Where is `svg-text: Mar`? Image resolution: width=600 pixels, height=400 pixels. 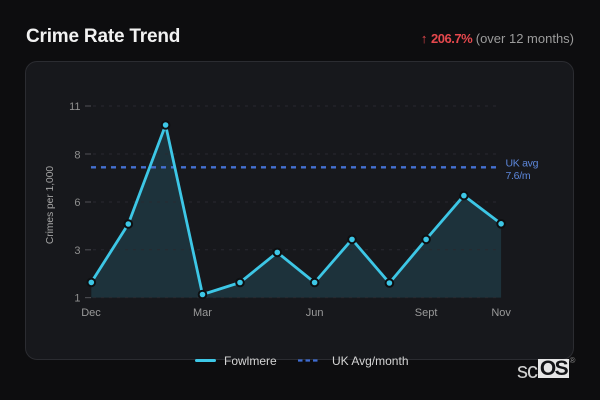
svg-text: Mar is located at coordinates (202, 313).